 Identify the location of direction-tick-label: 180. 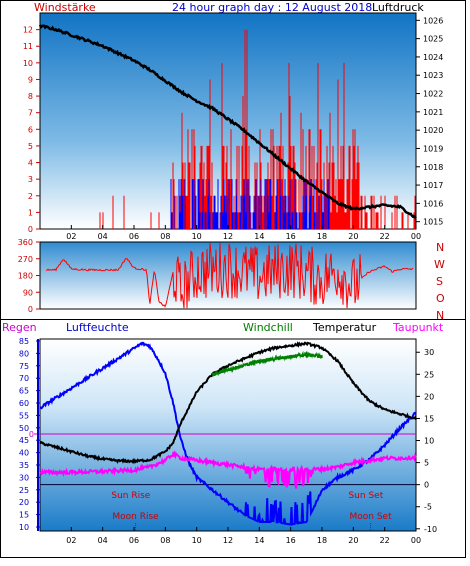
(25, 276).